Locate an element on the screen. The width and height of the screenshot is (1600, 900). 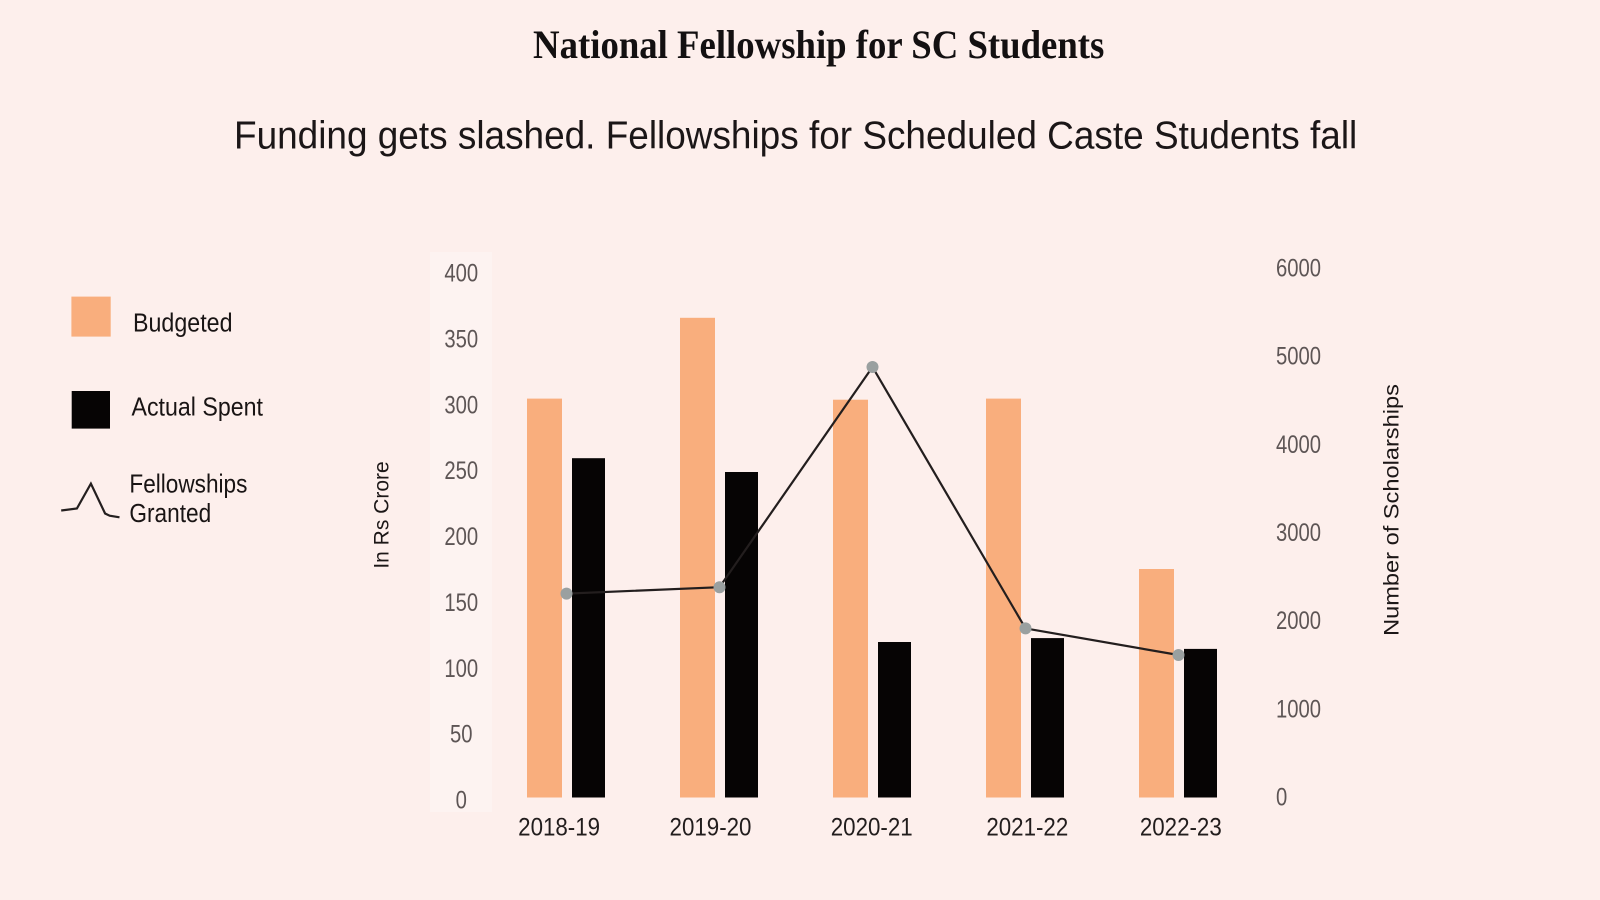
svg-text: 5000 is located at coordinates (1298, 356).